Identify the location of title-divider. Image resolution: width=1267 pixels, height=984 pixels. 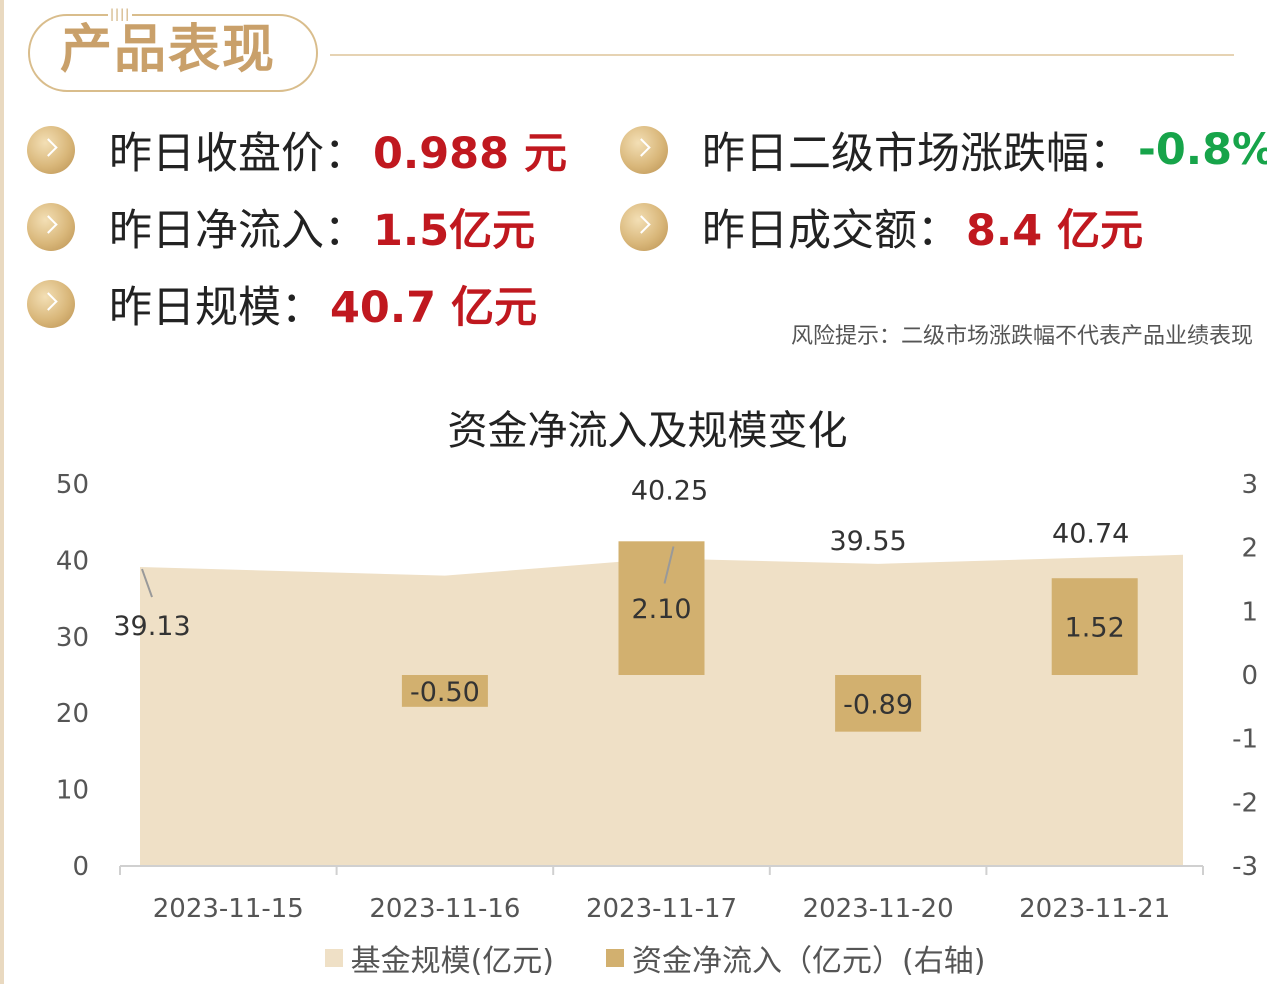
(782, 55).